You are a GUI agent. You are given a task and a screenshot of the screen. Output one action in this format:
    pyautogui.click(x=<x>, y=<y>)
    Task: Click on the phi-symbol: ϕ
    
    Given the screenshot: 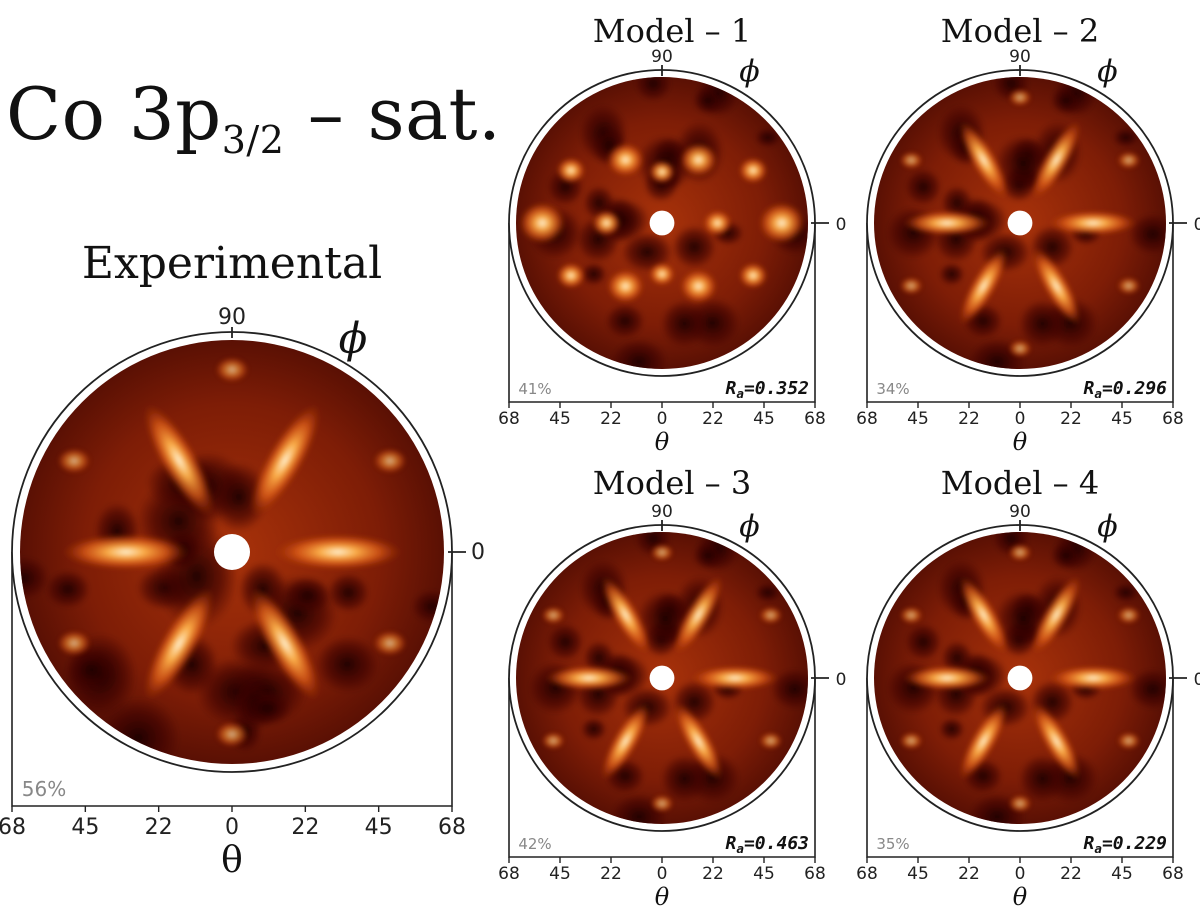 What is the action you would take?
    pyautogui.click(x=749, y=71)
    